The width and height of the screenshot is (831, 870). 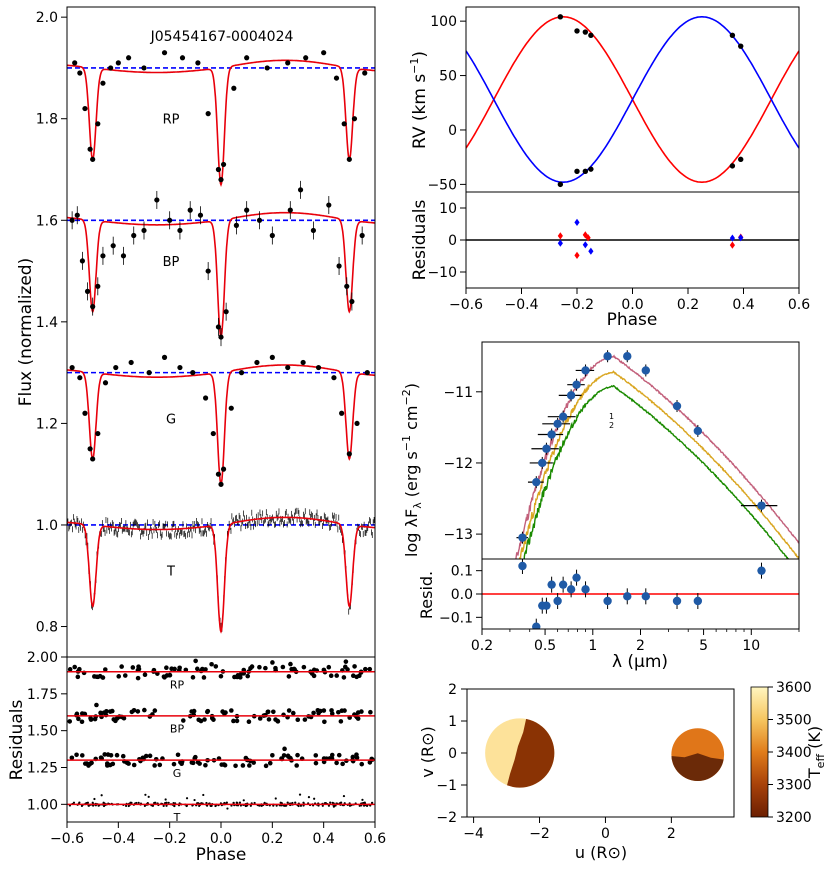 I want to click on rv-point-secondary, so click(x=585, y=171).